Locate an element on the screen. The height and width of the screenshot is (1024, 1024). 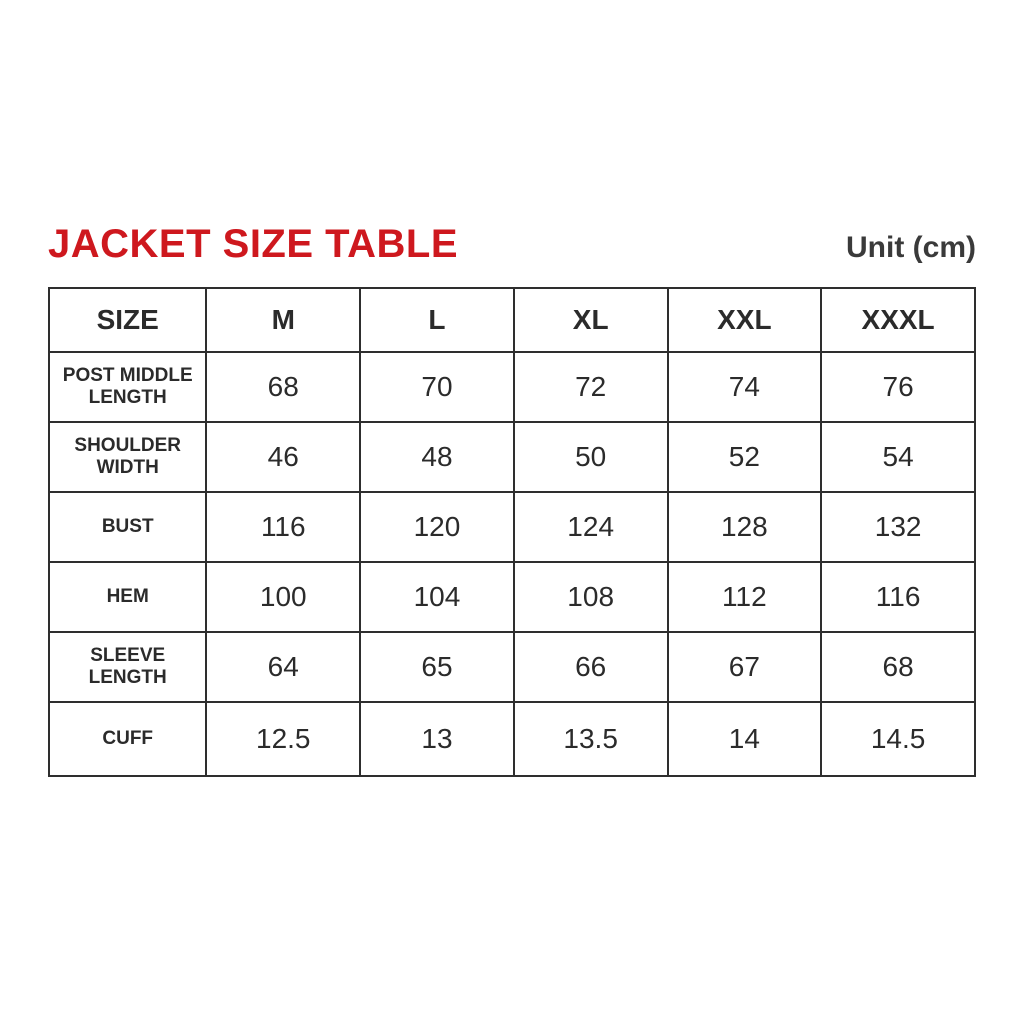
table-row-bust: BUST 116 120 124 128 132 is located at coordinates (511, 527).